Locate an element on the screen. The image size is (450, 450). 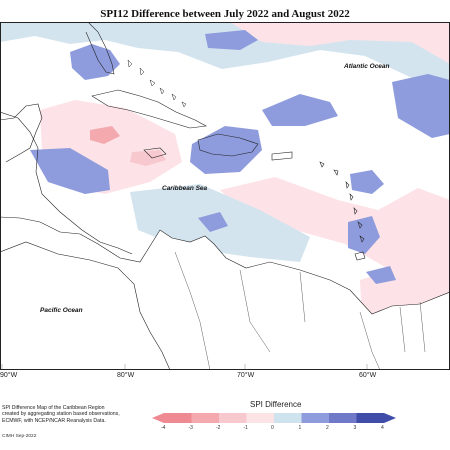
blue-anomaly-trinidad is located at coordinates (364, 235).